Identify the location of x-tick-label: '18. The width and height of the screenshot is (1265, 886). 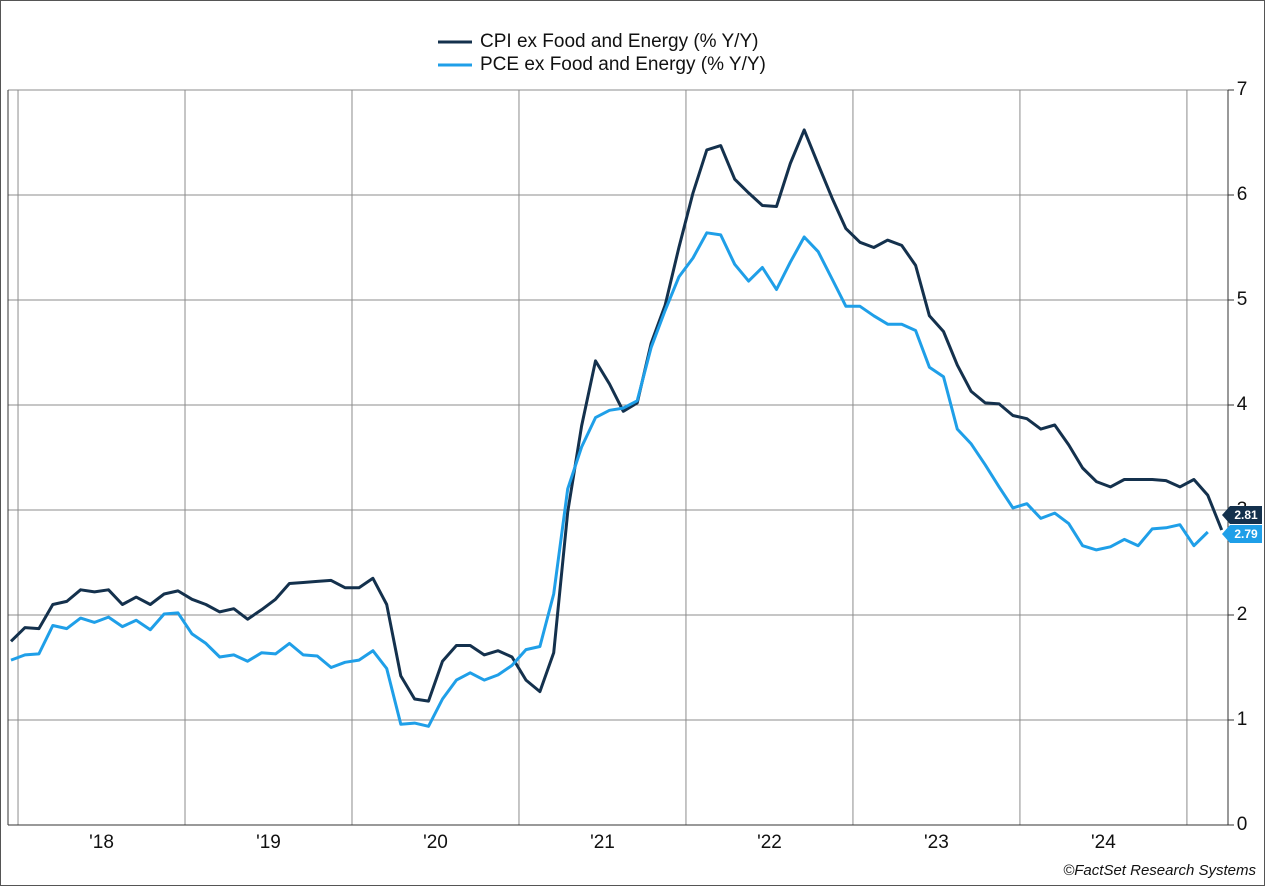
(101, 842).